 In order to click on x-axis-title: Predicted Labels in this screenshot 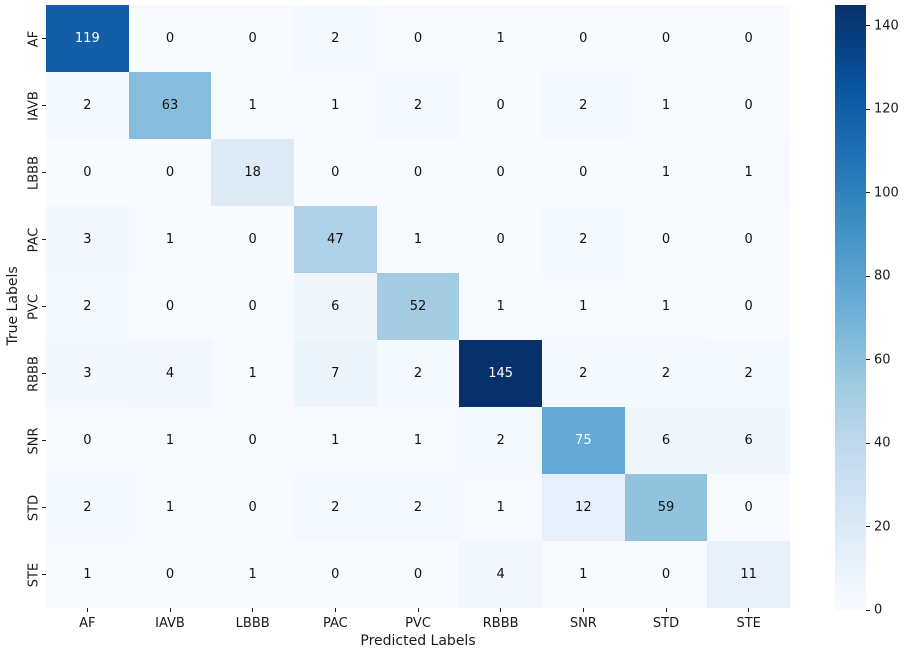, I will do `click(418, 641)`.